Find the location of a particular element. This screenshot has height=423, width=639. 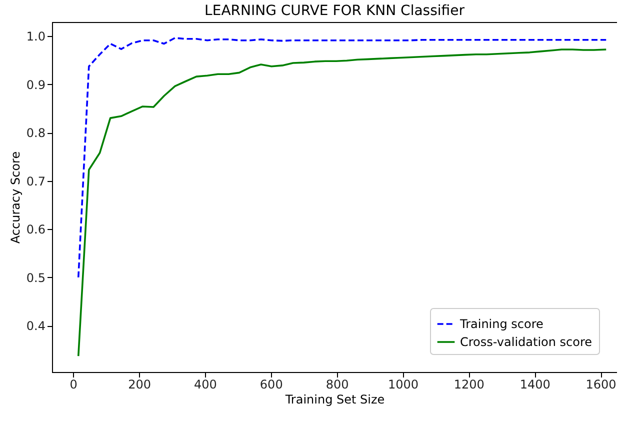

y-tick-label: 0.5 is located at coordinates (36, 277).